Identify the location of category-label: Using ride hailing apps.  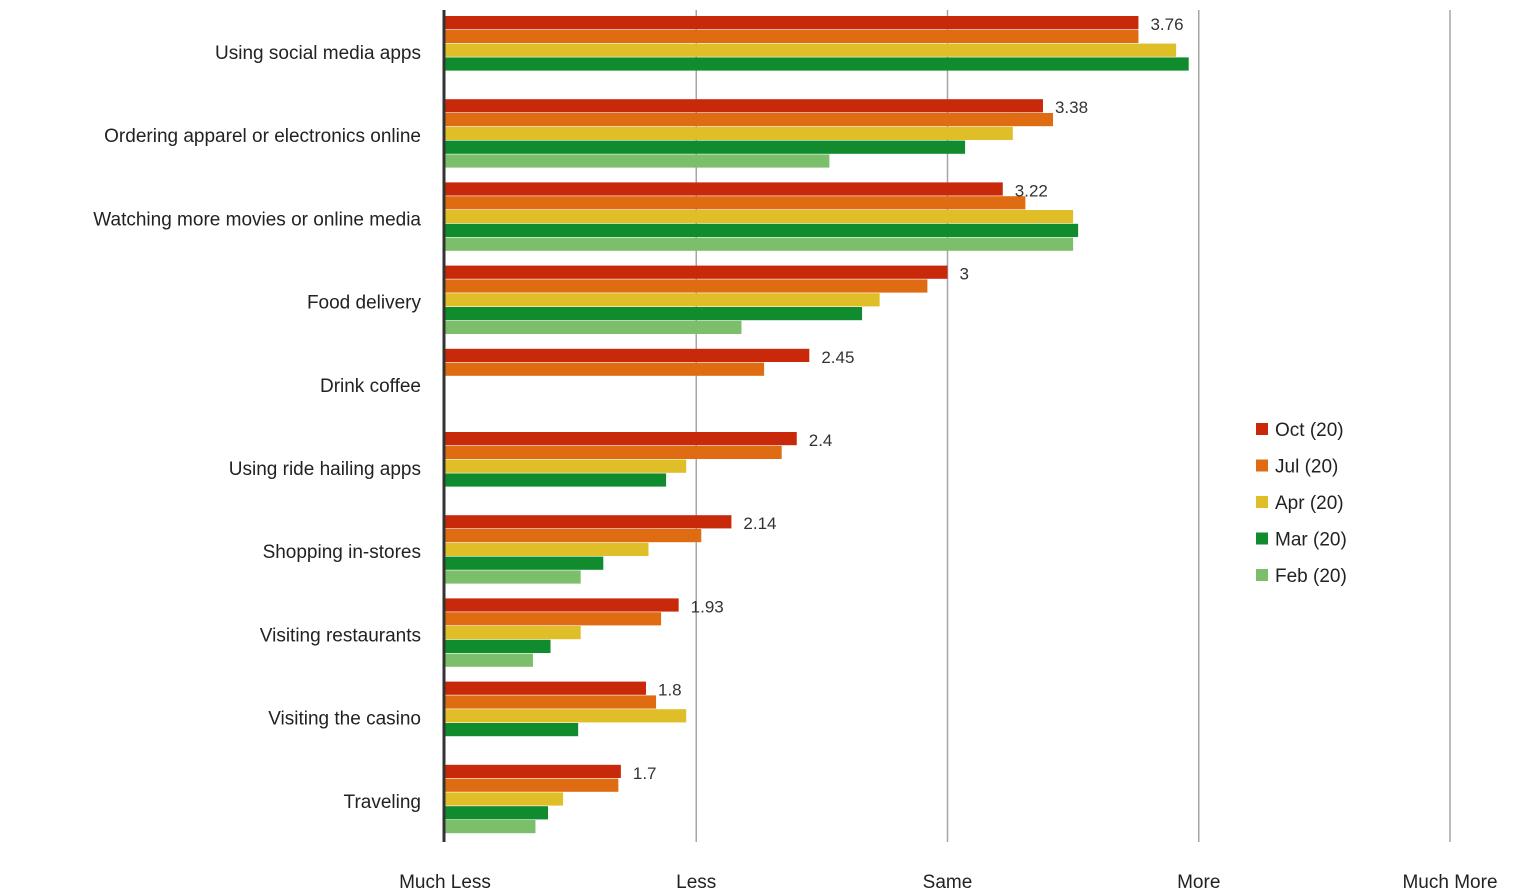
(325, 469).